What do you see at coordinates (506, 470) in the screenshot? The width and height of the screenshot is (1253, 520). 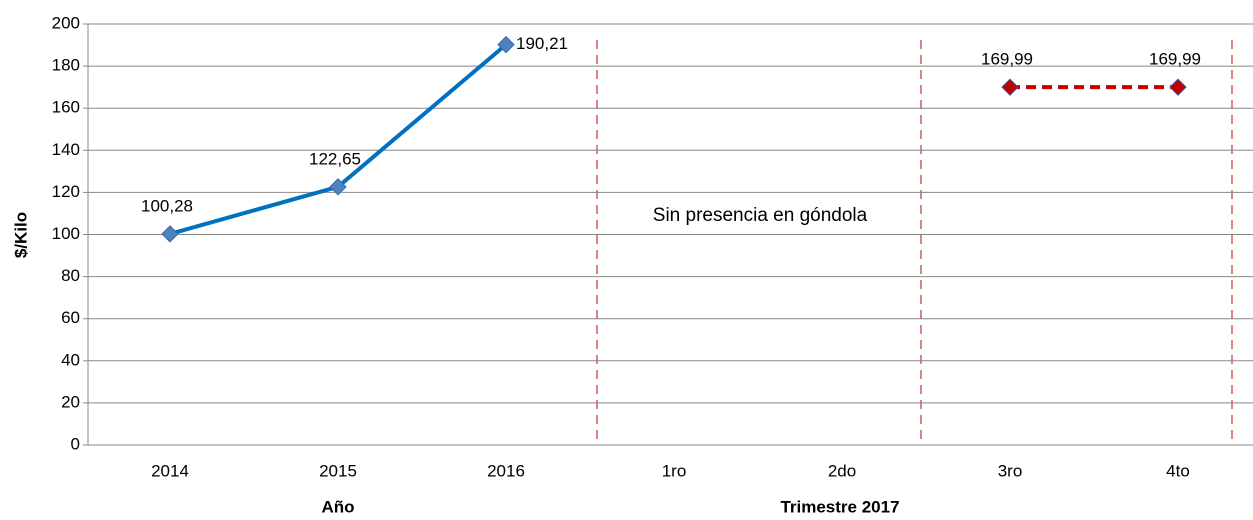 I see `x-tick-label: 2016` at bounding box center [506, 470].